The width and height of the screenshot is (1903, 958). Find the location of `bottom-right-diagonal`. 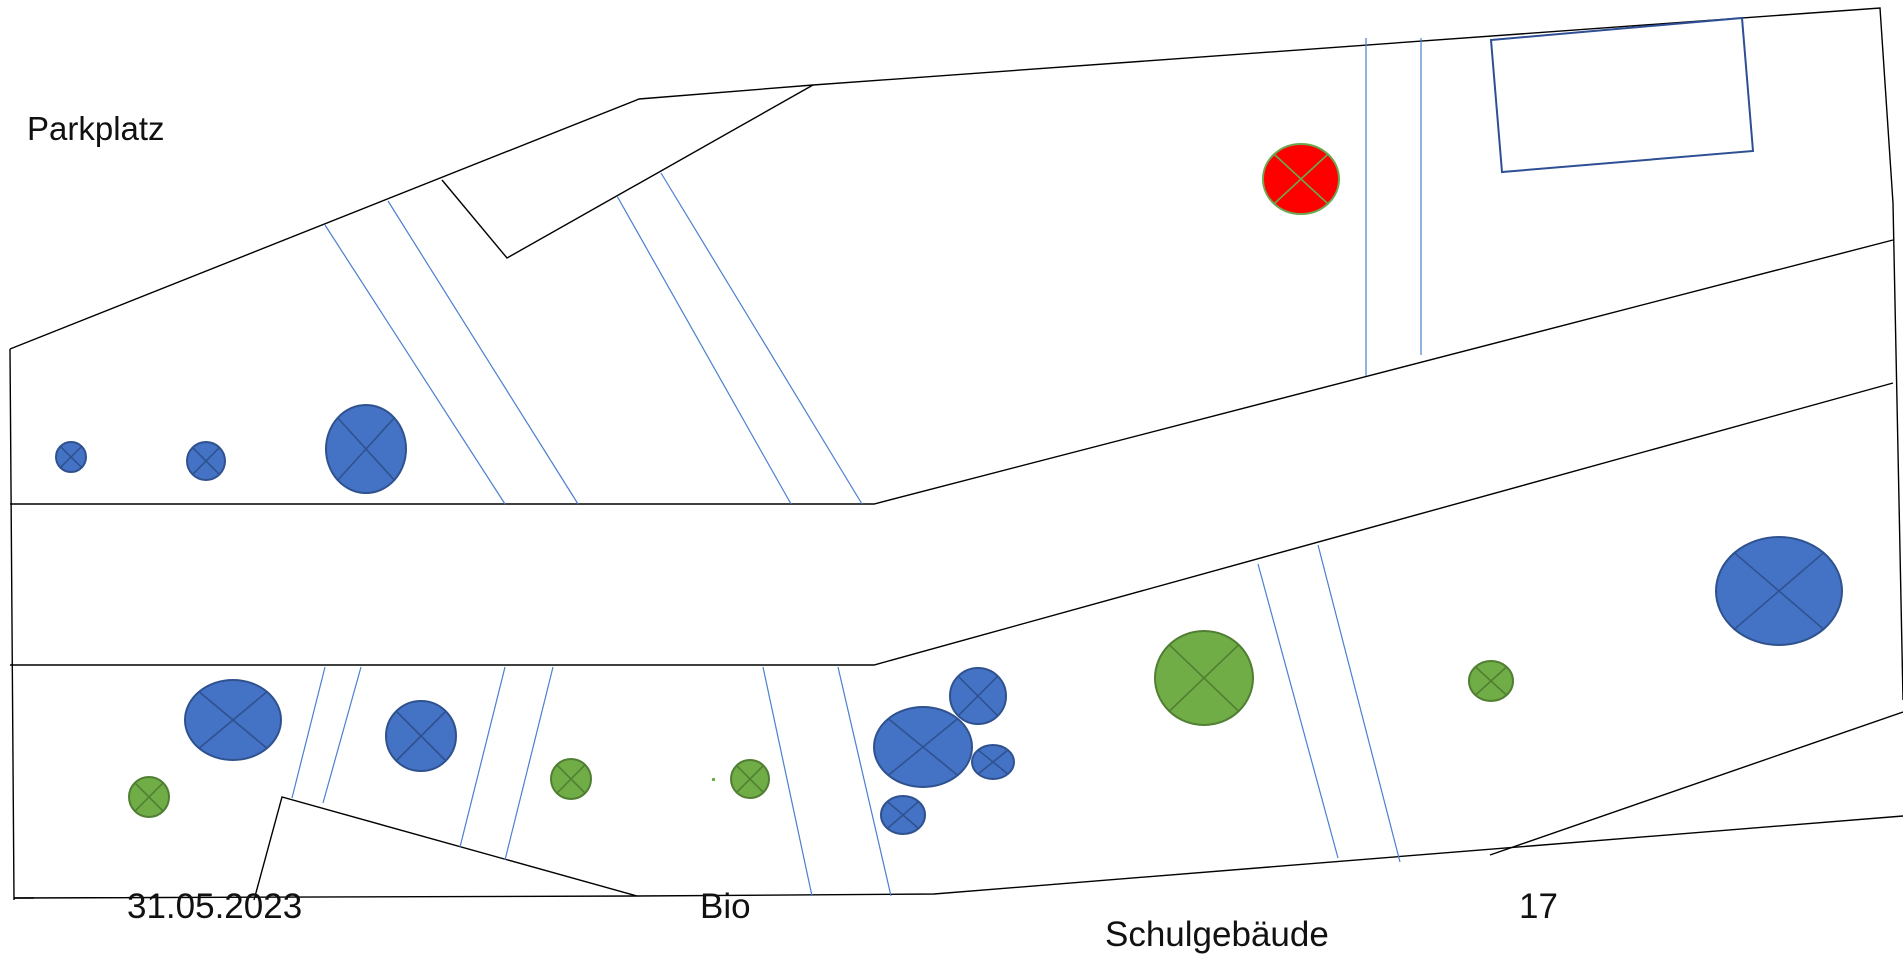

bottom-right-diagonal is located at coordinates (1696, 783).